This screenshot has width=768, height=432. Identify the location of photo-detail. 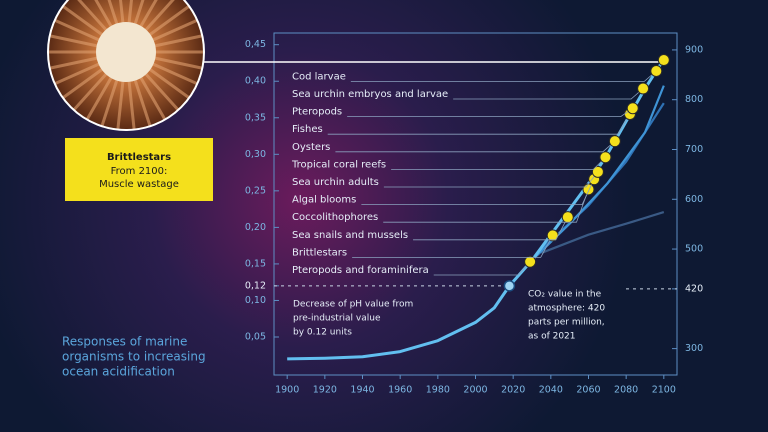
(126, 52).